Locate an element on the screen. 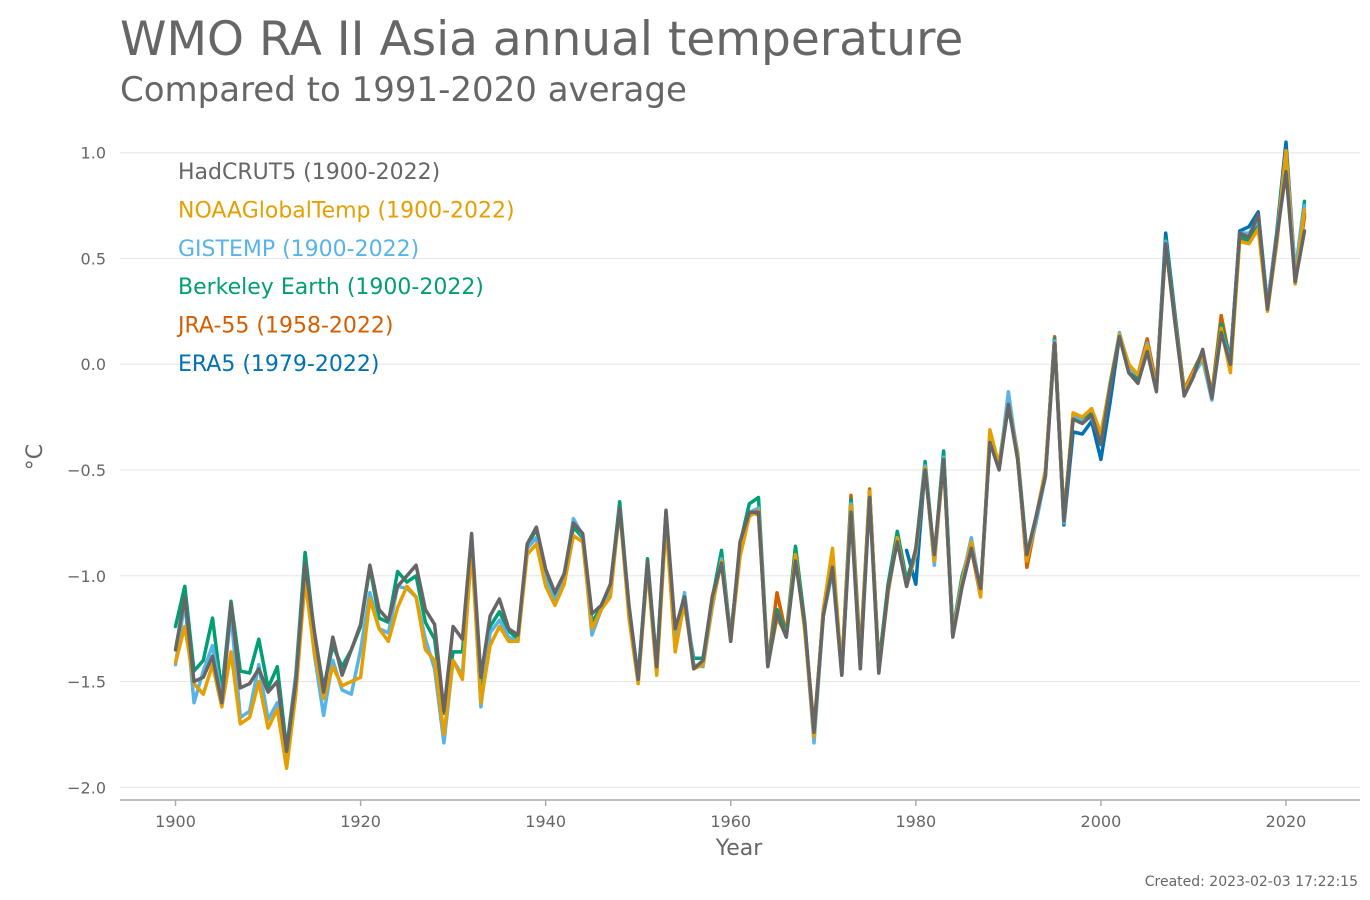  y-tick-label: −1.0 is located at coordinates (86, 576).